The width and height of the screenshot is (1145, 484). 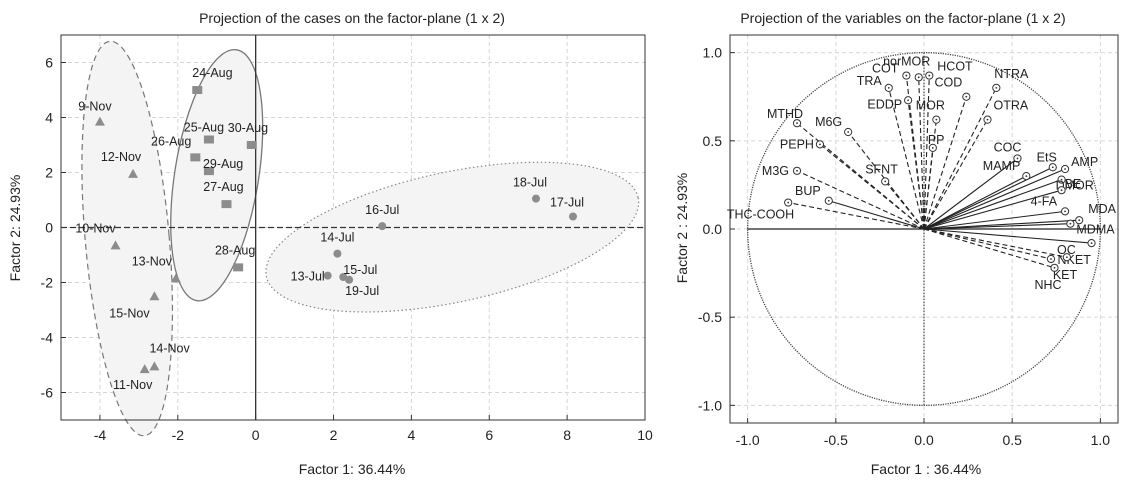 I want to click on case-label: 11-Nov, so click(x=133, y=385).